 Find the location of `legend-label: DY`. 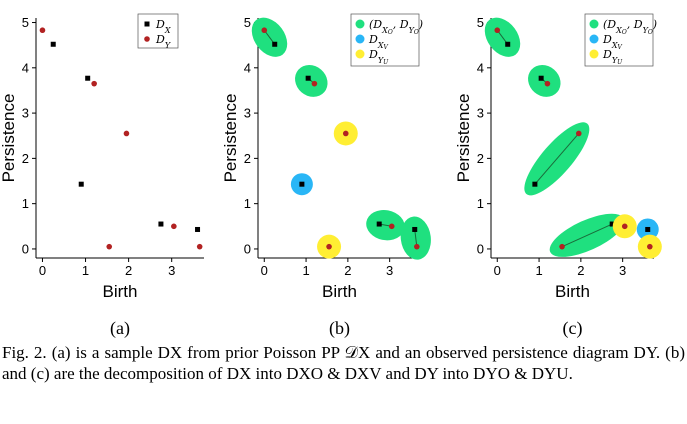

legend-label: DY is located at coordinates (163, 41).